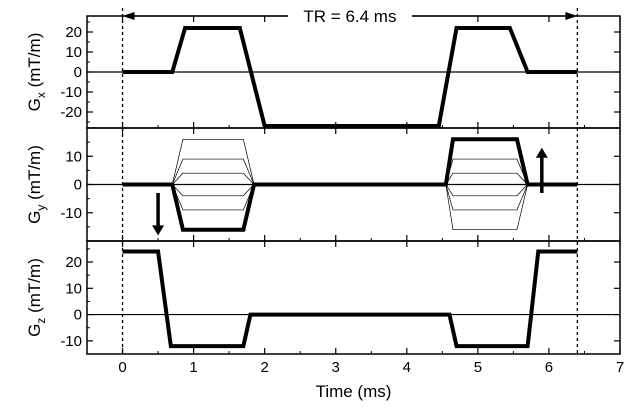  What do you see at coordinates (549, 367) in the screenshot?
I see `x-tick-label: 6` at bounding box center [549, 367].